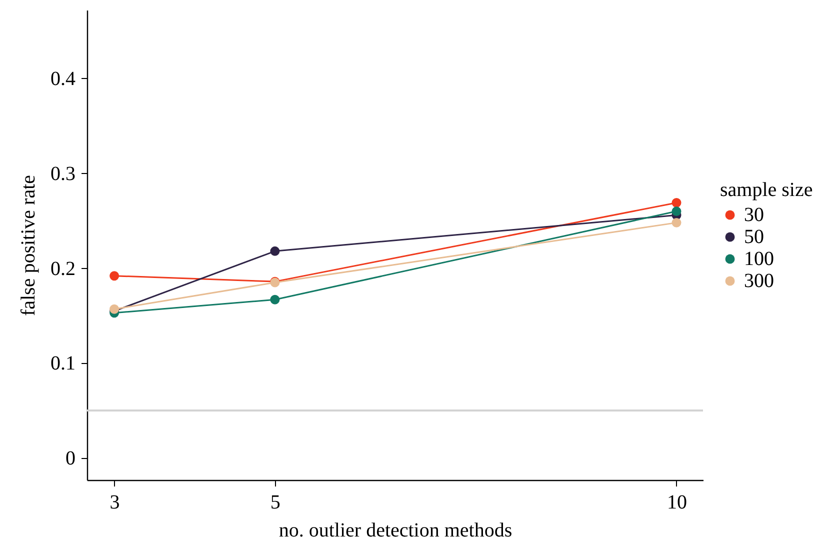  Describe the element at coordinates (63, 363) in the screenshot. I see `y-tick-label: 0.1` at that location.